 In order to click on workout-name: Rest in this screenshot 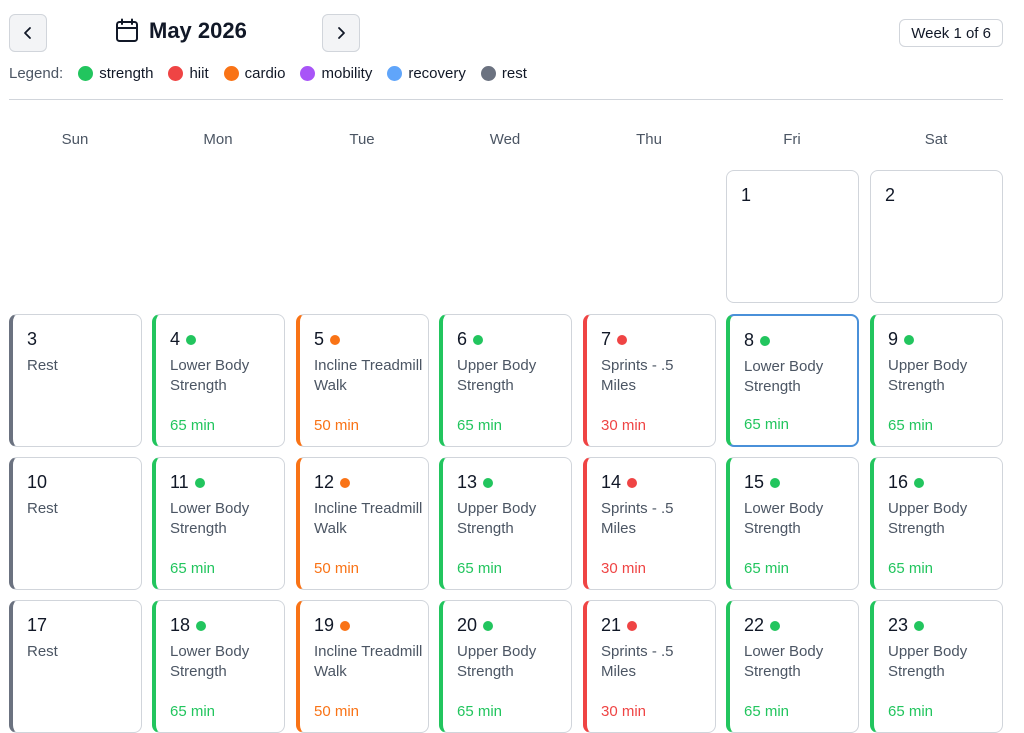, I will do `click(42, 365)`.